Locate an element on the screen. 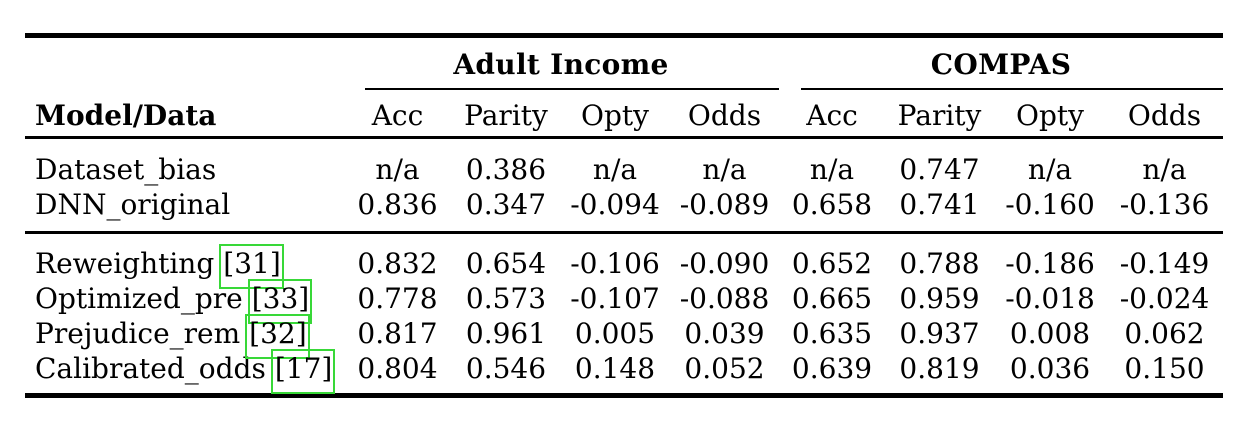 Image resolution: width=1254 pixels, height=428 pixels. group-header-row: Adult Income COMPAS is located at coordinates (624, 63).